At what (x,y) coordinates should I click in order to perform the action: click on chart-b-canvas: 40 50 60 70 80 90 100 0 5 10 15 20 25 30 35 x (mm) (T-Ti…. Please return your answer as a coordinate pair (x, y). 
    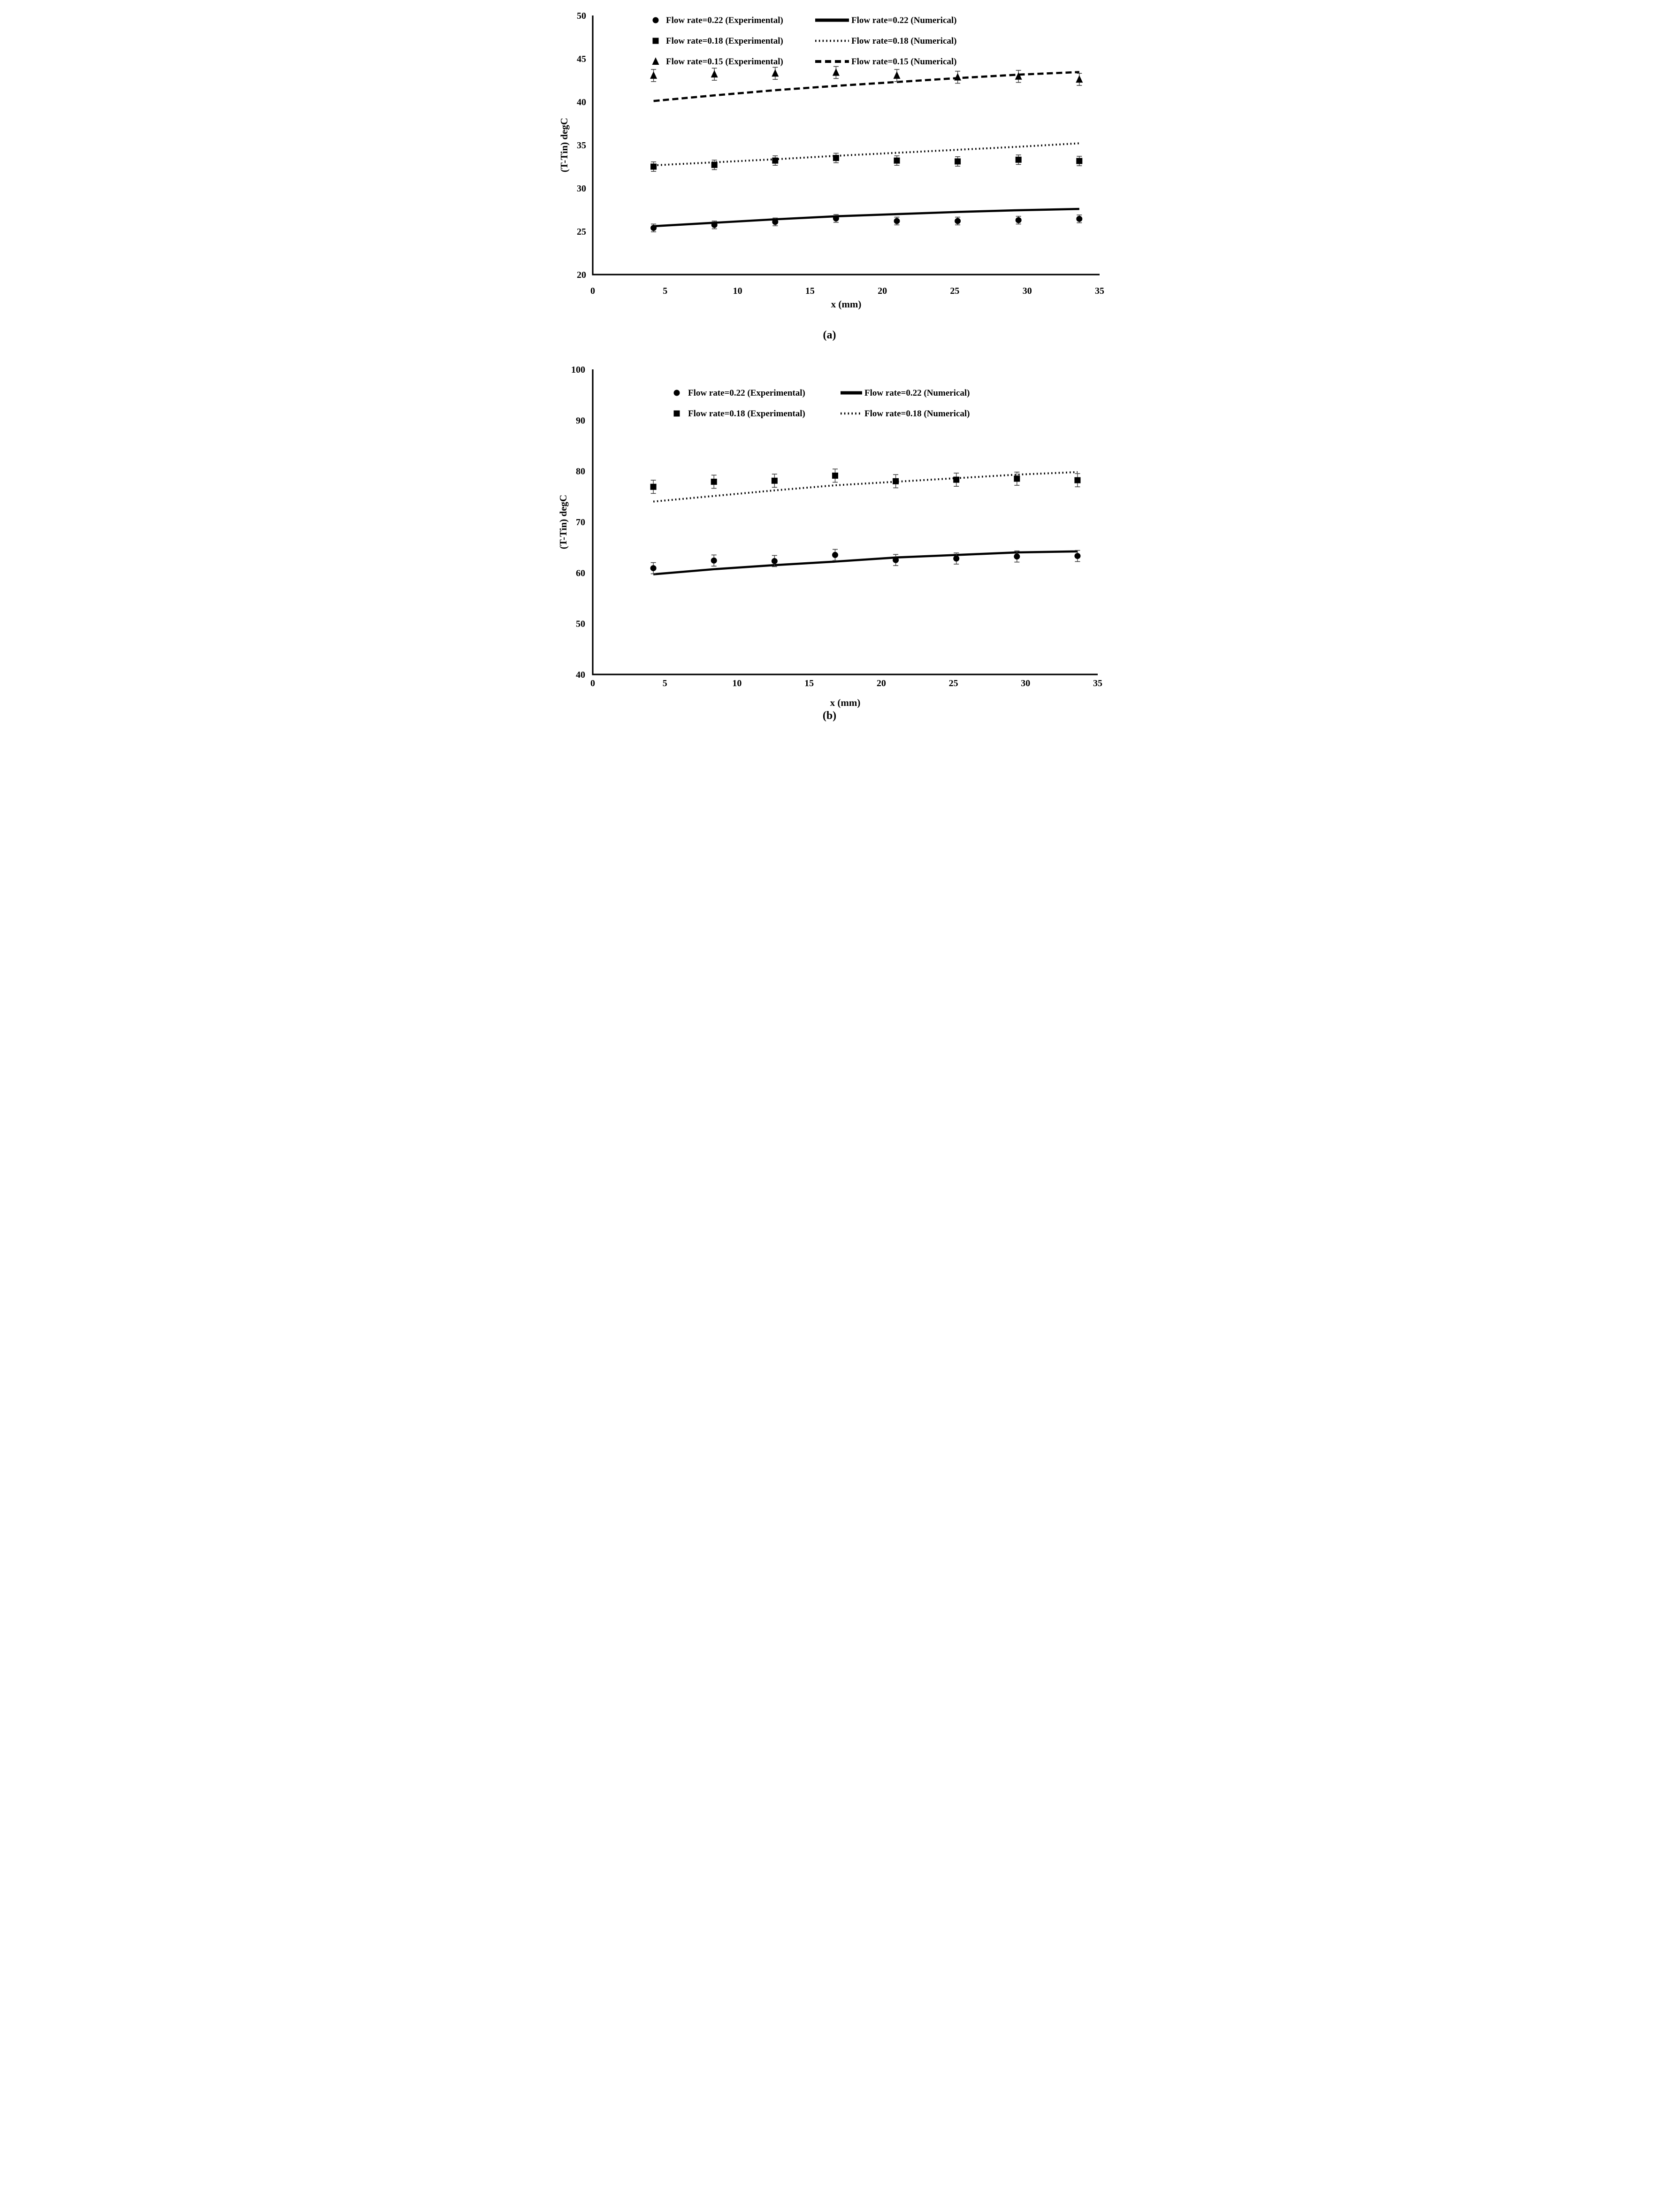
    Looking at the image, I should click on (830, 536).